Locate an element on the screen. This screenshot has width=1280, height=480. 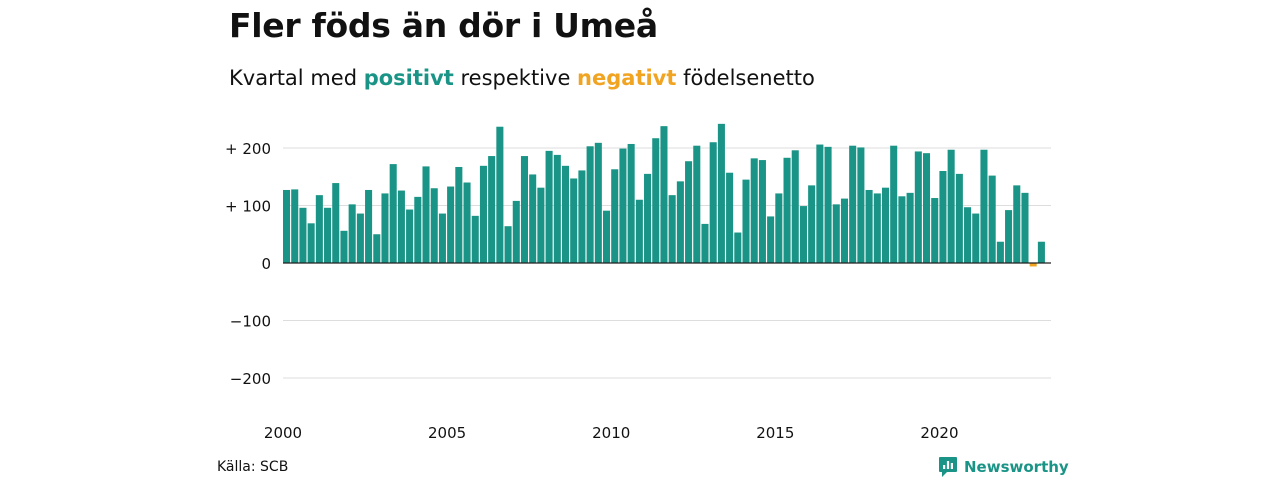
subtitle-prefix: Kvartal med is located at coordinates (296, 78).